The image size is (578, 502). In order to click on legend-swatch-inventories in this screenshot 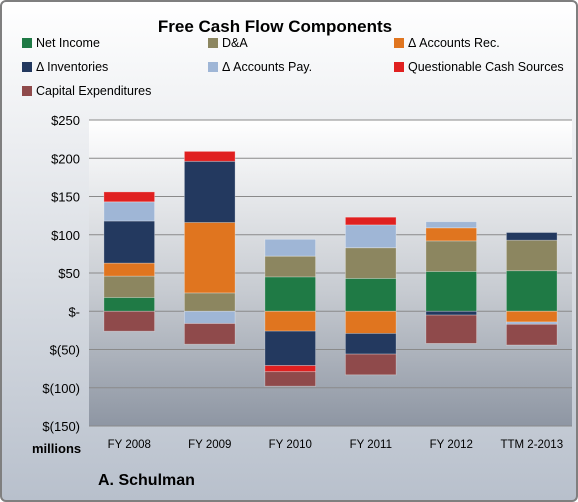, I will do `click(27, 67)`.